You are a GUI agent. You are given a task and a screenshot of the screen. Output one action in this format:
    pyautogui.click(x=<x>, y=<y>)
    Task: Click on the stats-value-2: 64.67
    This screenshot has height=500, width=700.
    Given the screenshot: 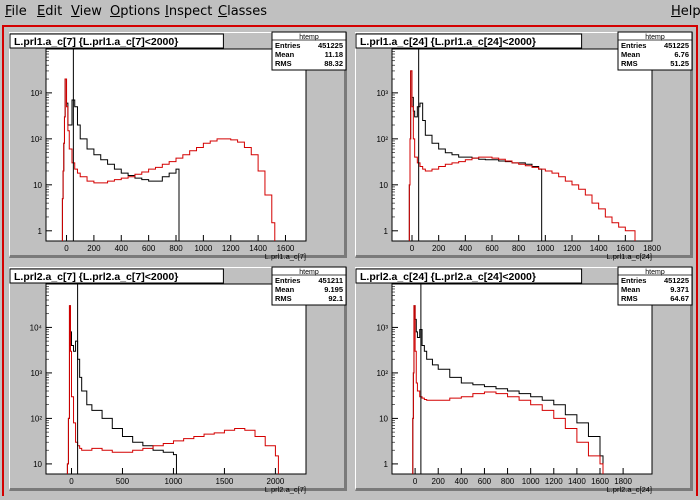 What is the action you would take?
    pyautogui.click(x=679, y=298)
    